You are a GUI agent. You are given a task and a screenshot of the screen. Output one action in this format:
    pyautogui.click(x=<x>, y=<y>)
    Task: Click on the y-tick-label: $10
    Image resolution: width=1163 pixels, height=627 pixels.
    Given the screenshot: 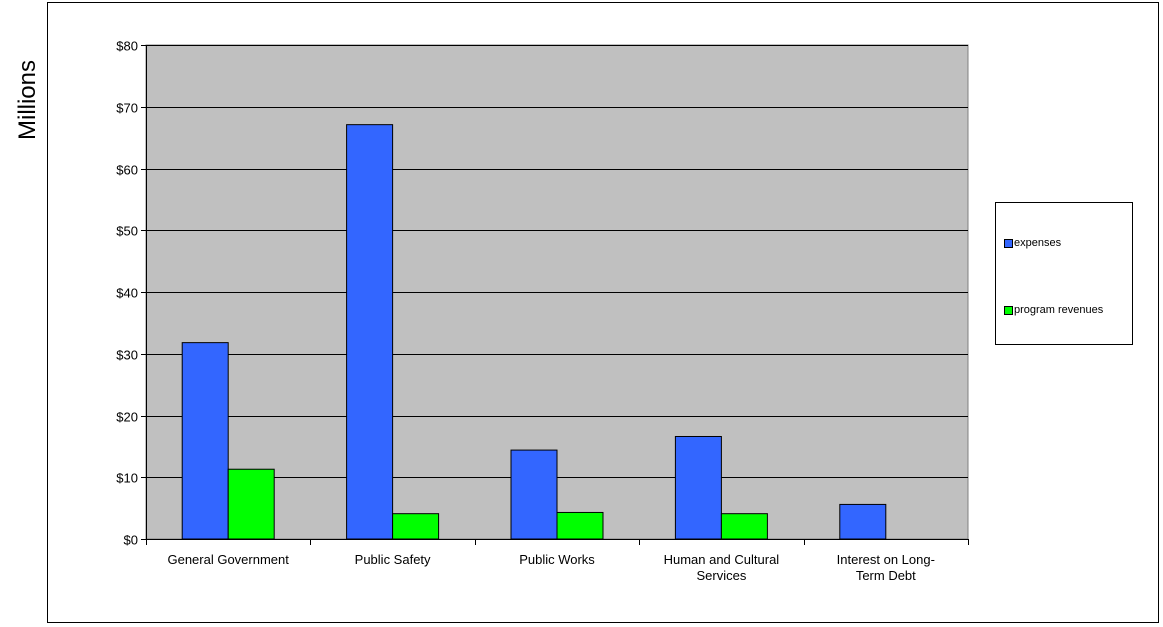 What is the action you would take?
    pyautogui.click(x=127, y=478)
    